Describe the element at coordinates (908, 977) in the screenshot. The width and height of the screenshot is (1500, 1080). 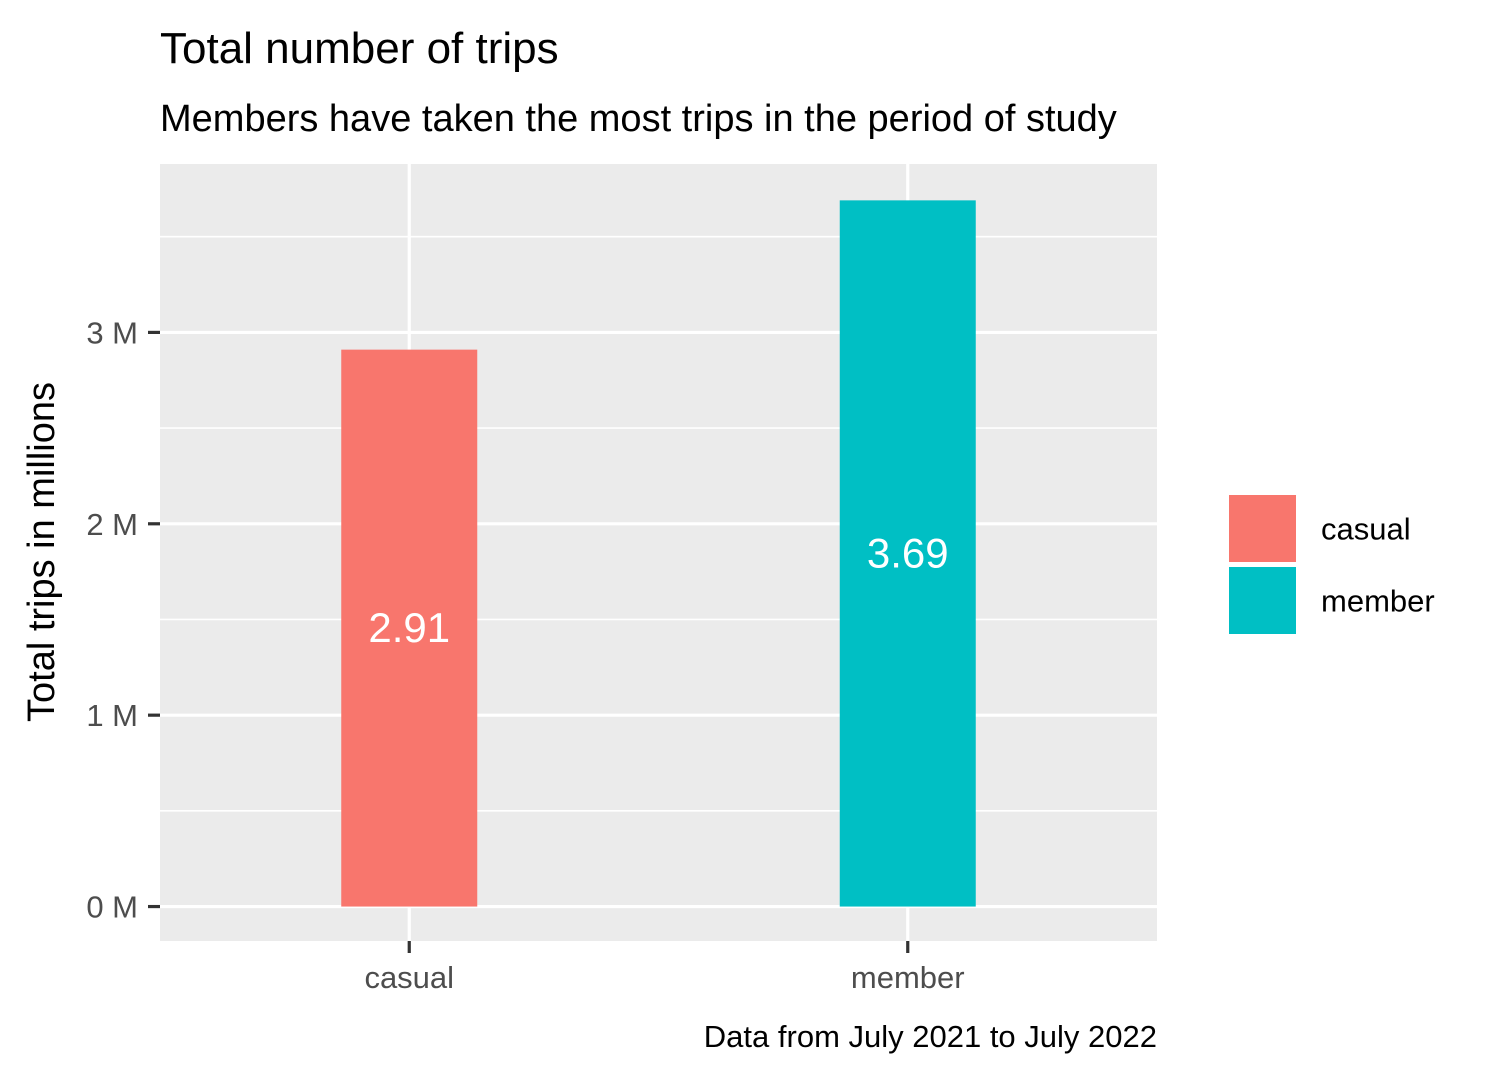
I see `x-tick-label: member` at that location.